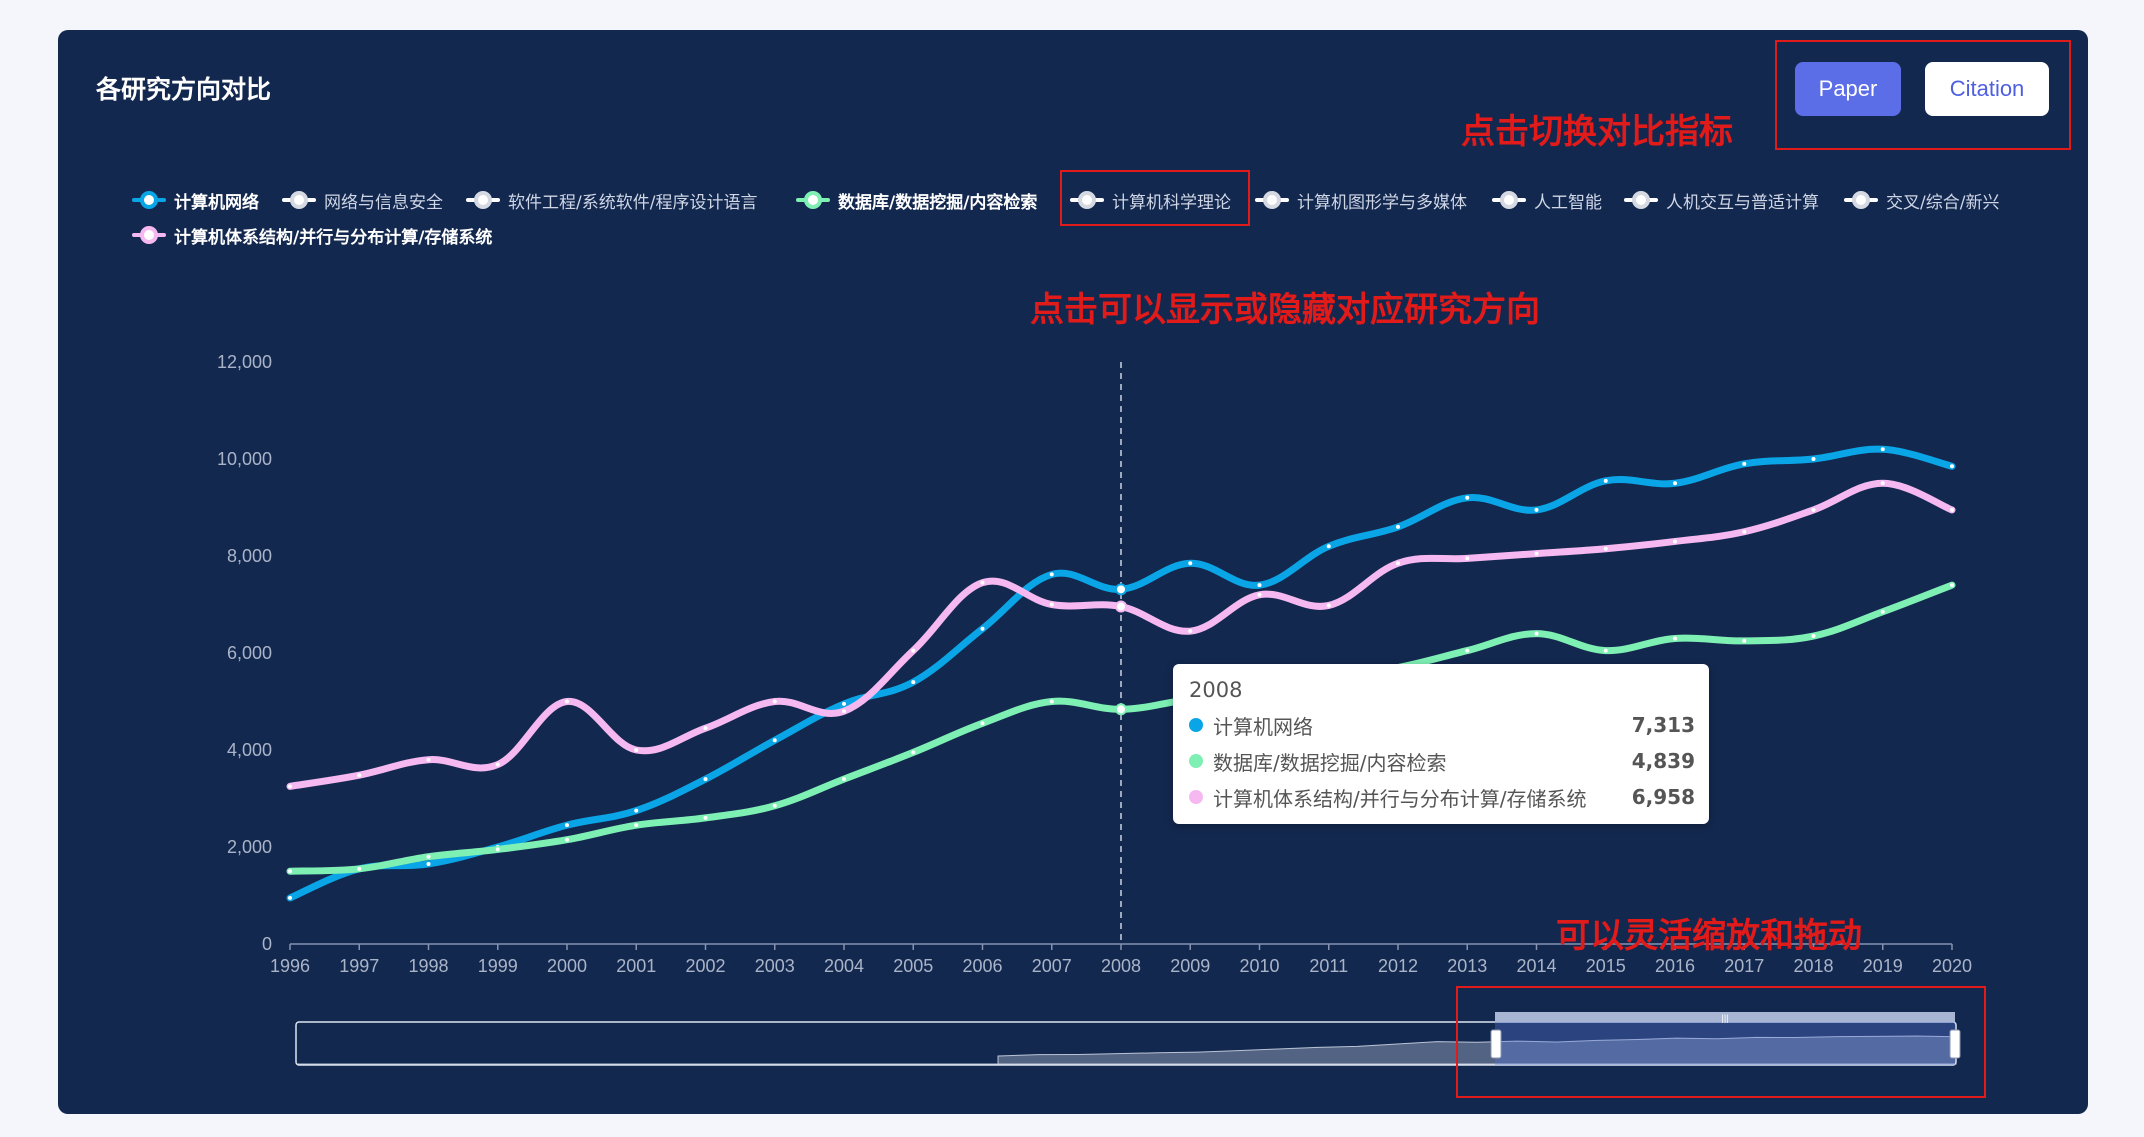 Image resolution: width=2144 pixels, height=1137 pixels. What do you see at coordinates (1361, 200) in the screenshot?
I see `legend-item-graphics: 计算机图形学与多媒体` at bounding box center [1361, 200].